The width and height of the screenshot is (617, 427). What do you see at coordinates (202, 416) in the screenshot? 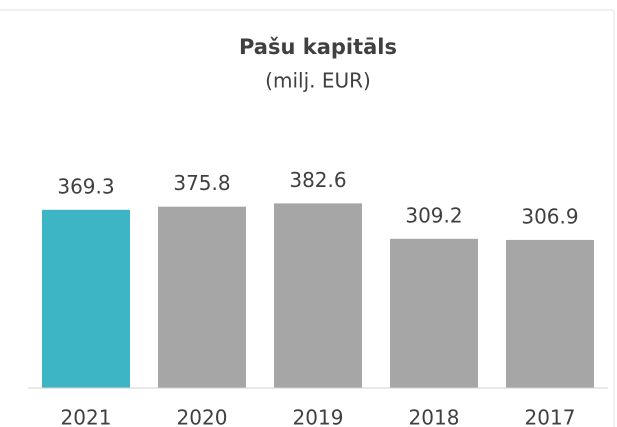
I see `x-tick-label: 2020` at bounding box center [202, 416].